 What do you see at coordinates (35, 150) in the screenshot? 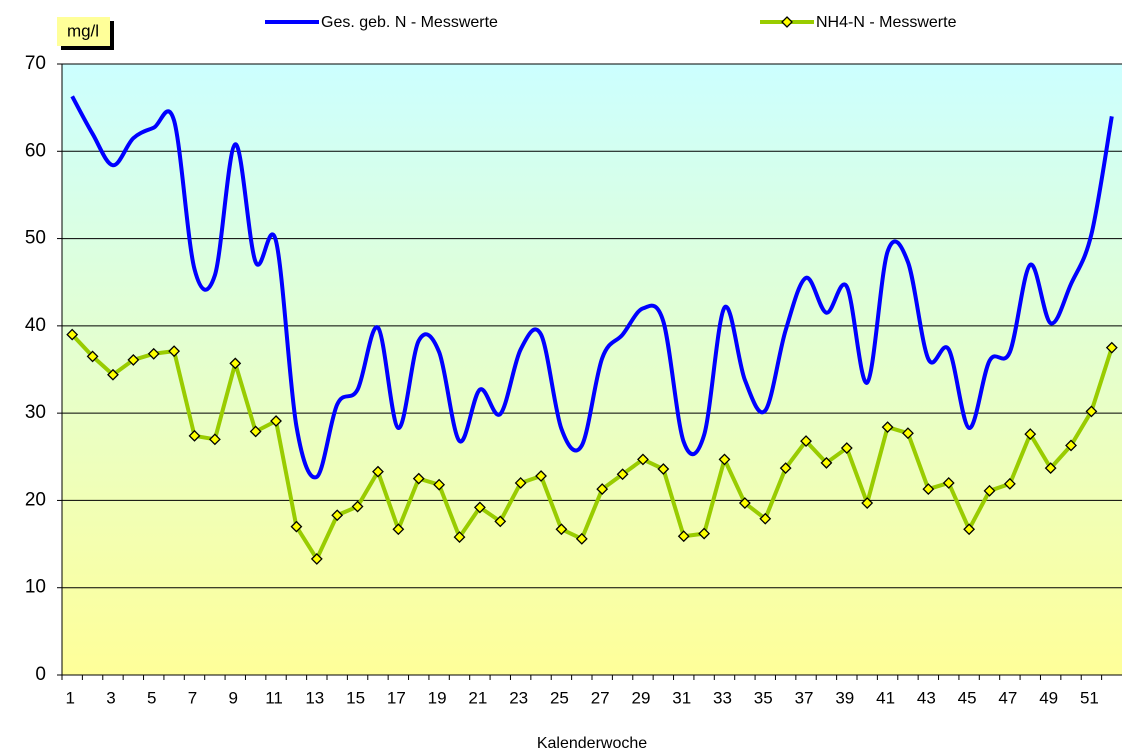
I see `y-tick-label: 60` at bounding box center [35, 150].